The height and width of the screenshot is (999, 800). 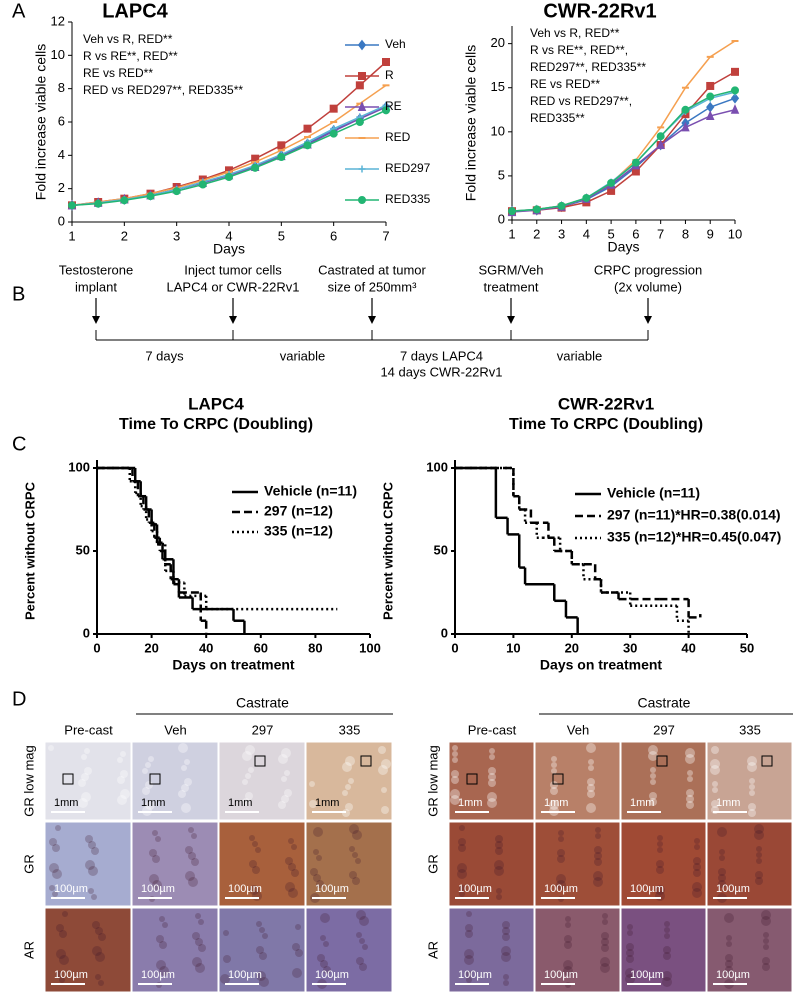 What do you see at coordinates (579, 50) in the screenshot?
I see `annotation: R vs RE**, RED**,` at bounding box center [579, 50].